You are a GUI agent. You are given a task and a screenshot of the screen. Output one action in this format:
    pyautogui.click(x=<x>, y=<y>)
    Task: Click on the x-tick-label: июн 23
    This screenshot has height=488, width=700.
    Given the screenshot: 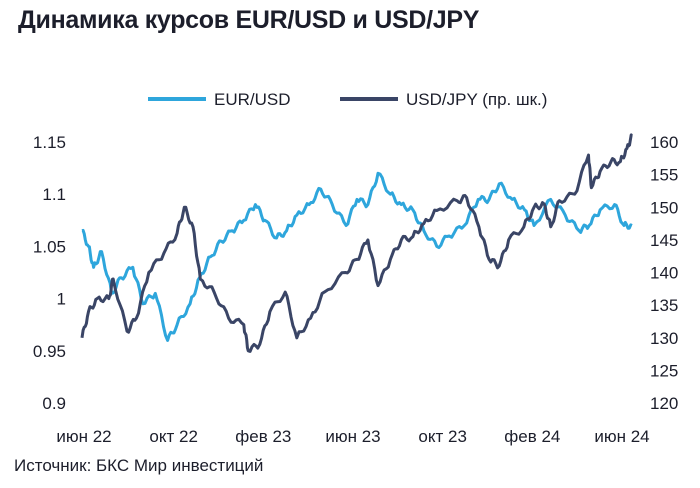 What is the action you would take?
    pyautogui.click(x=352, y=436)
    